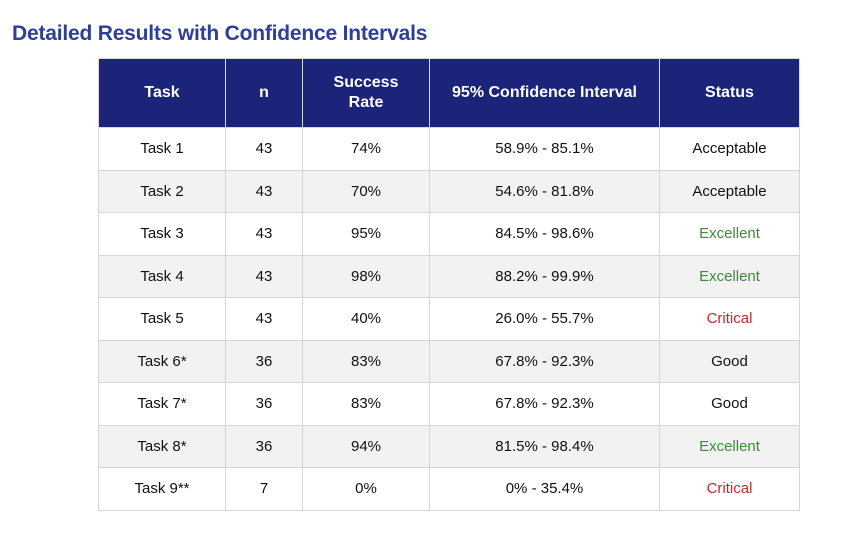 This screenshot has height=542, width=842. Describe the element at coordinates (544, 93) in the screenshot. I see `header-confidence-interval: 95% Confidence Interval` at that location.